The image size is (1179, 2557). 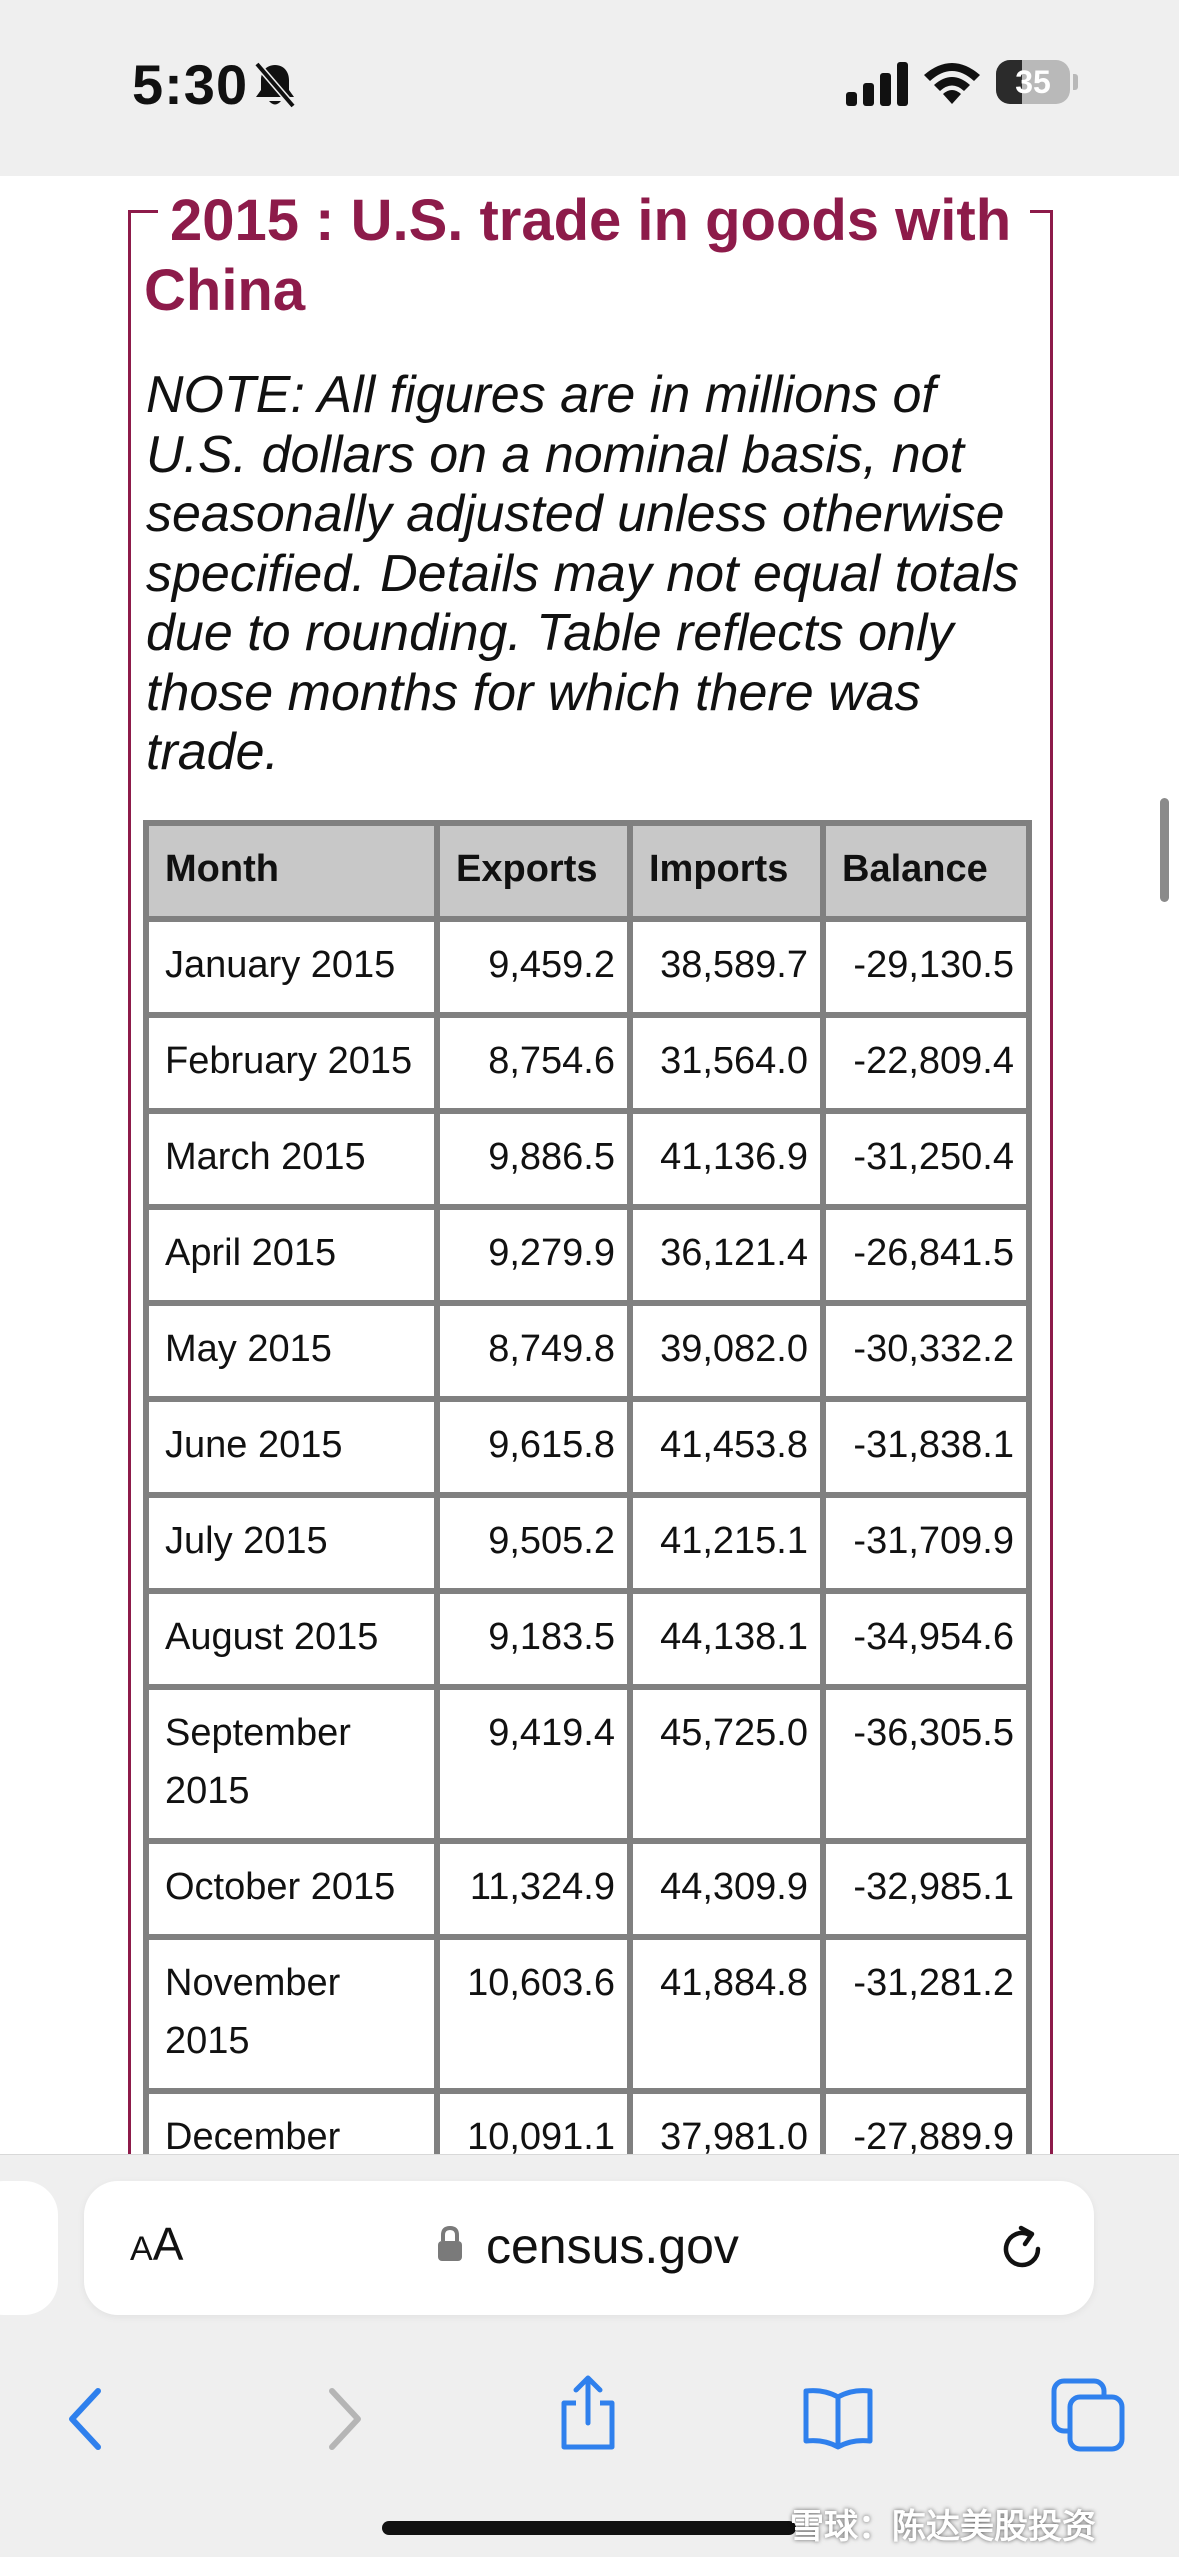 What do you see at coordinates (291, 1543) in the screenshot?
I see `cell-month: July 2015` at bounding box center [291, 1543].